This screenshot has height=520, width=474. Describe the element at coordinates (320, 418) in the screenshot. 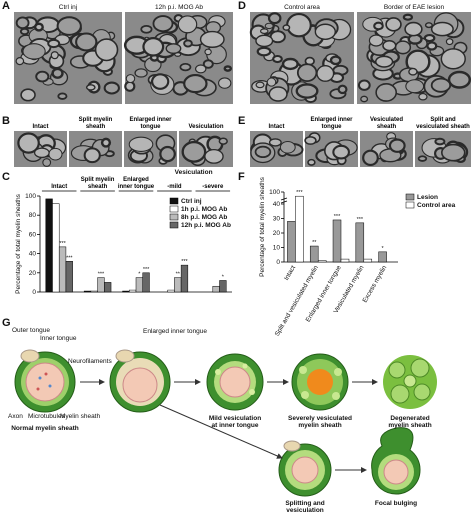

I see `stage-label: Severely vesiculated` at that location.